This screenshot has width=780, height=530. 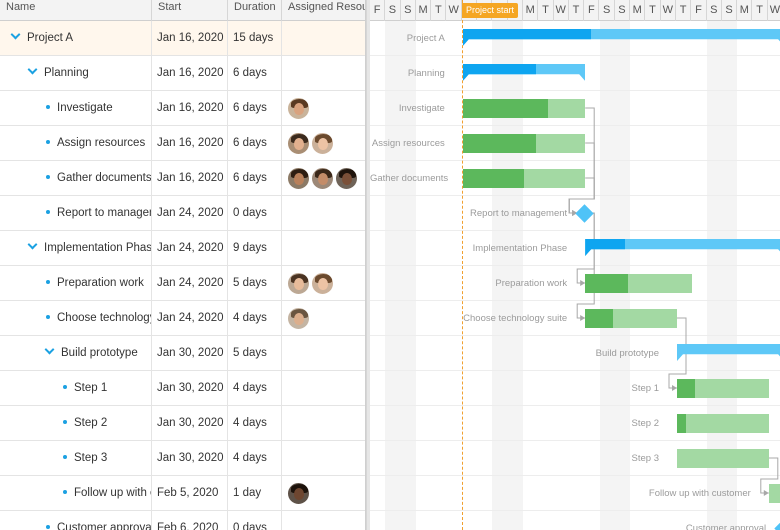 I want to click on task-name-cell: Customer approval, so click(x=76, y=520).